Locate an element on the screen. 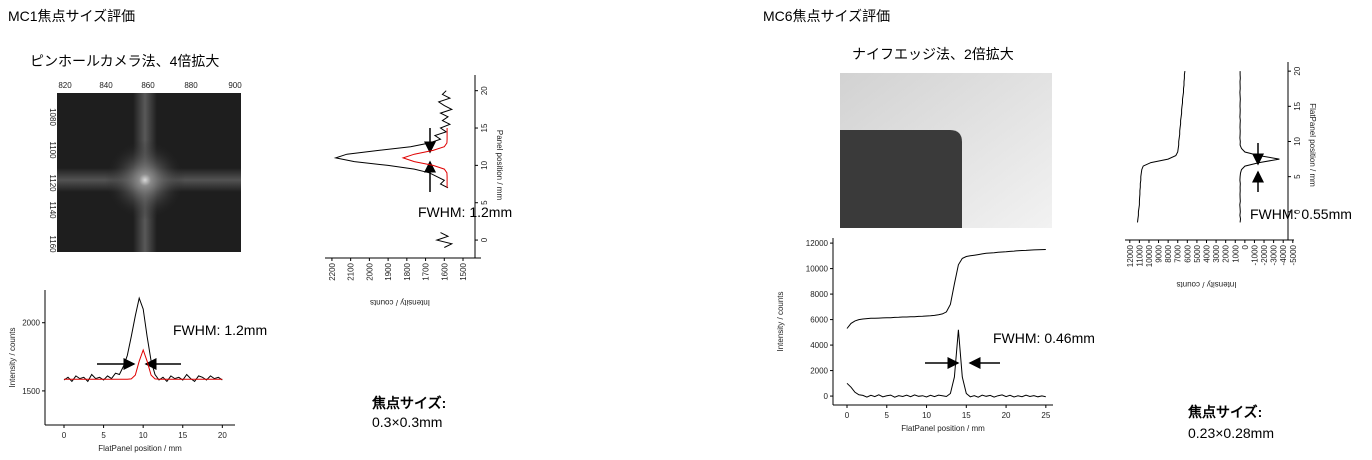 The width and height of the screenshot is (1372, 460). result-value: 0.3×0.3mm is located at coordinates (407, 422).